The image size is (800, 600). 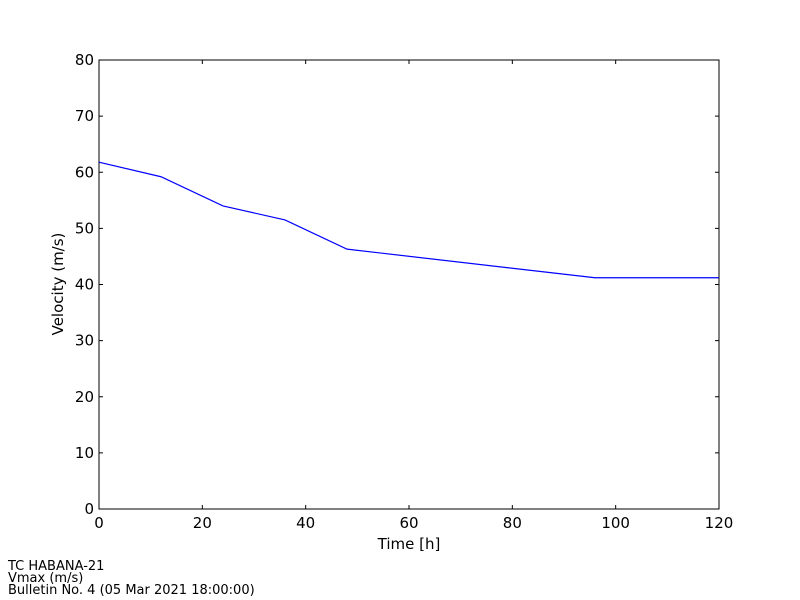 What do you see at coordinates (84, 341) in the screenshot?
I see `y-tick-label: 30` at bounding box center [84, 341].